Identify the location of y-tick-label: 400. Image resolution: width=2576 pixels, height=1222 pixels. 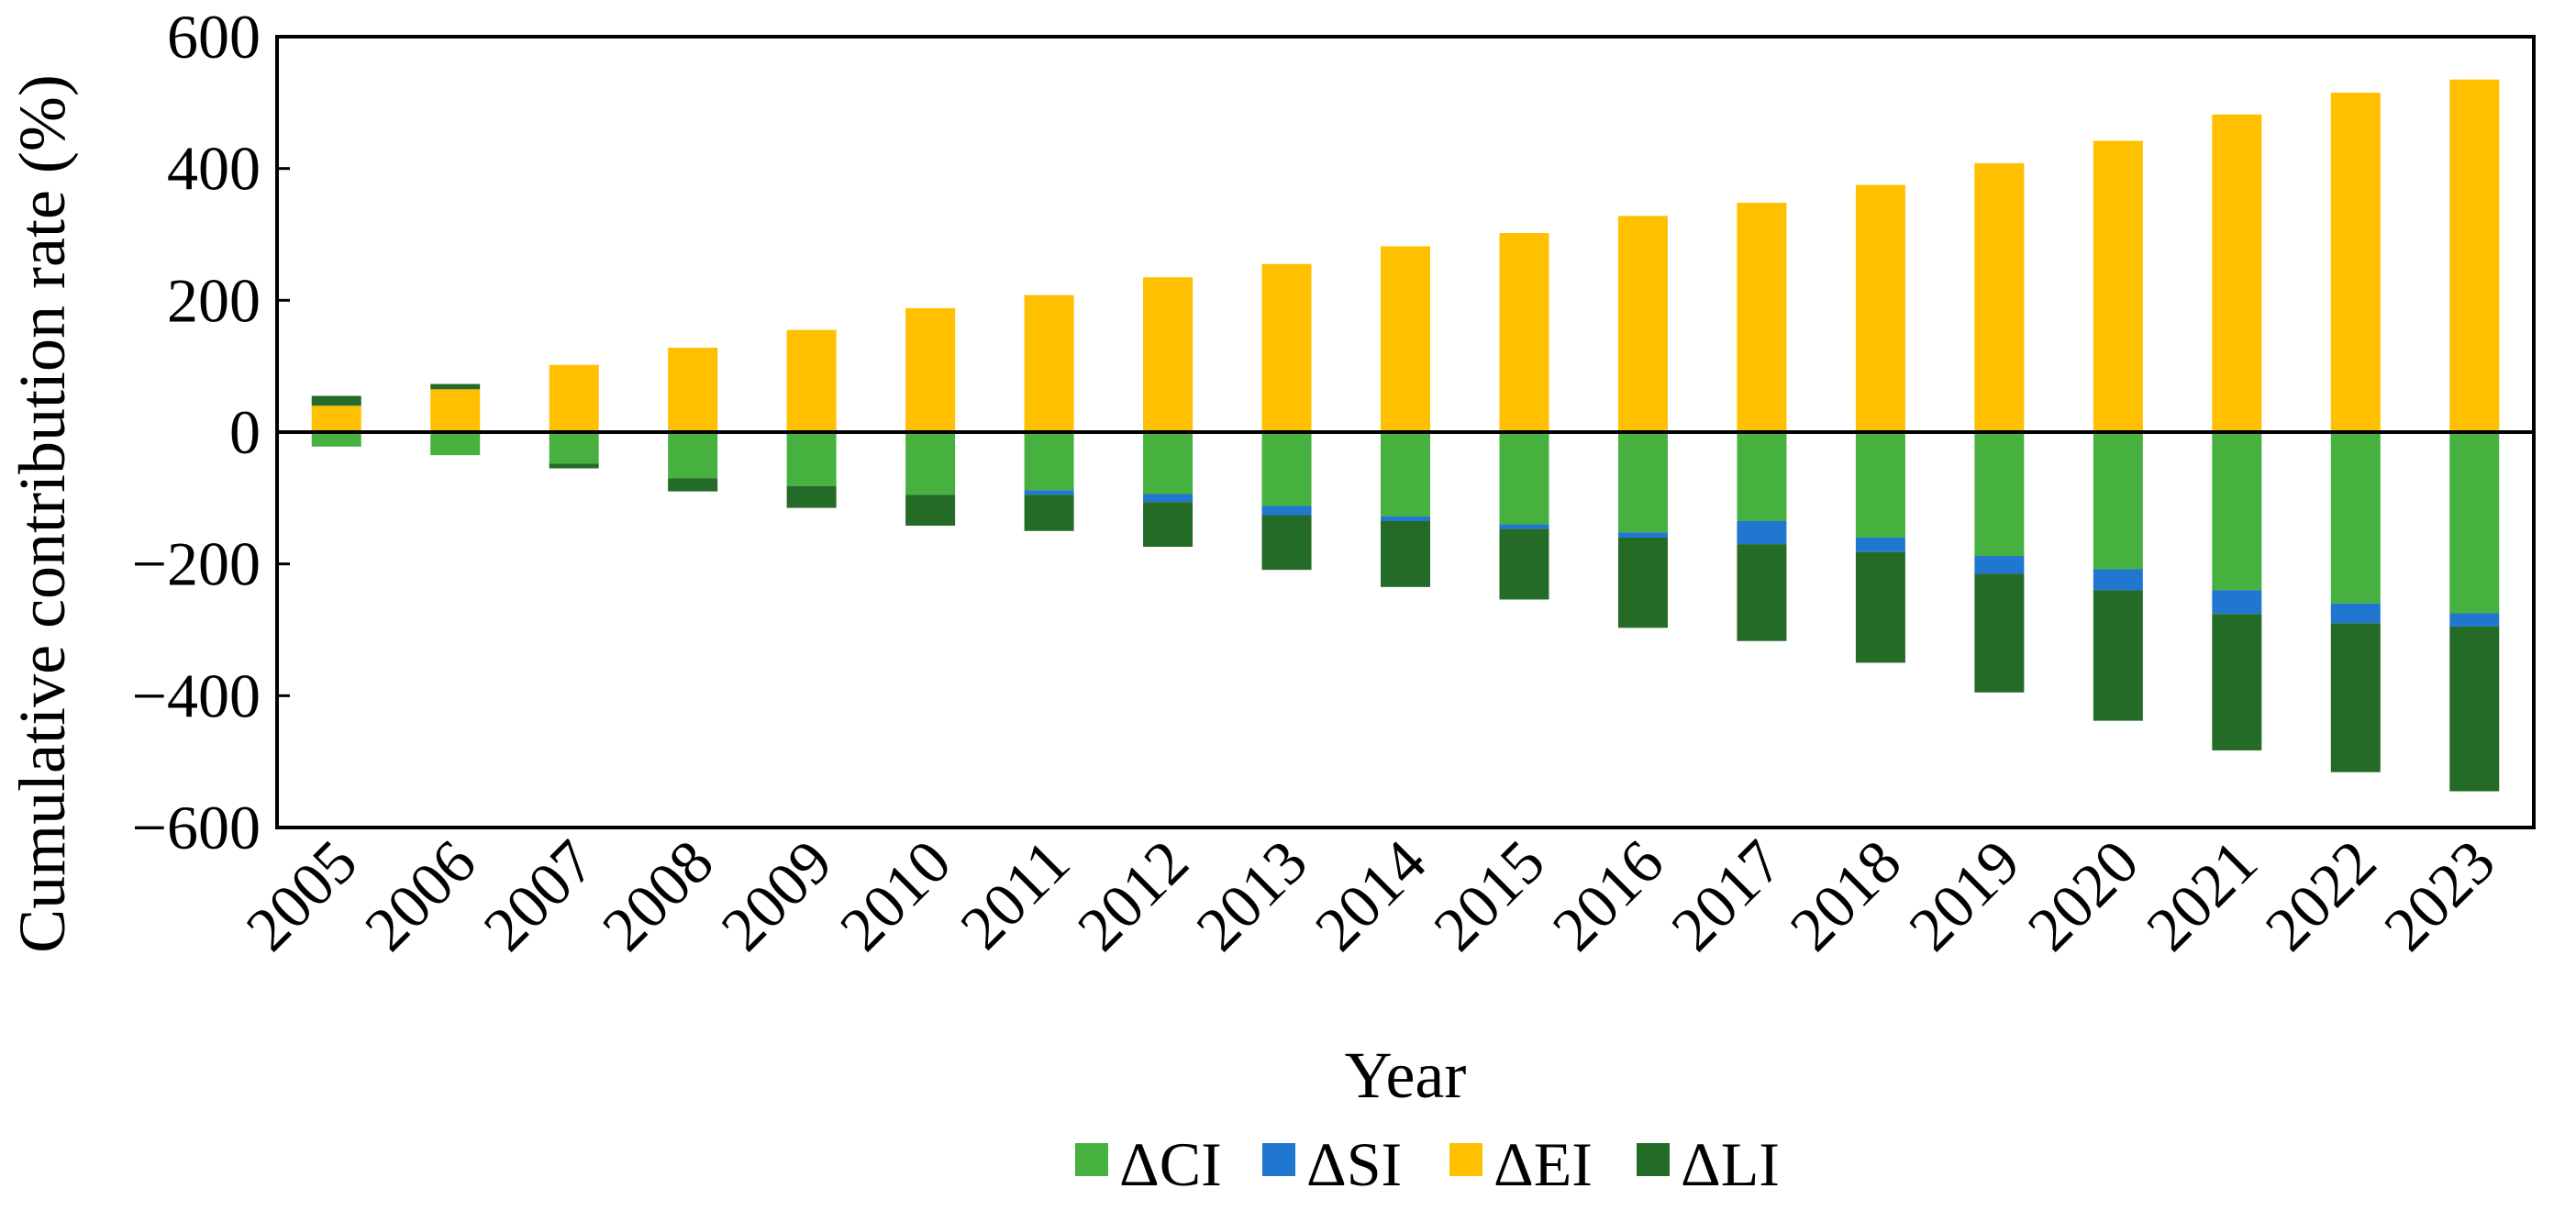
(214, 169).